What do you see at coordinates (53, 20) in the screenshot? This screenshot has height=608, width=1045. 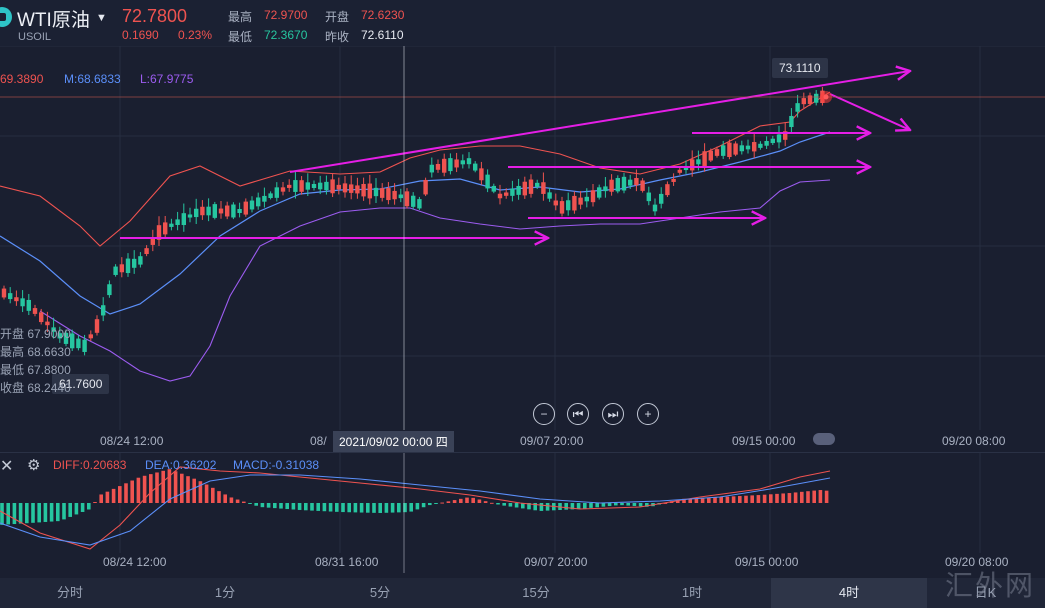 I see `symbol-name: WTI原油` at bounding box center [53, 20].